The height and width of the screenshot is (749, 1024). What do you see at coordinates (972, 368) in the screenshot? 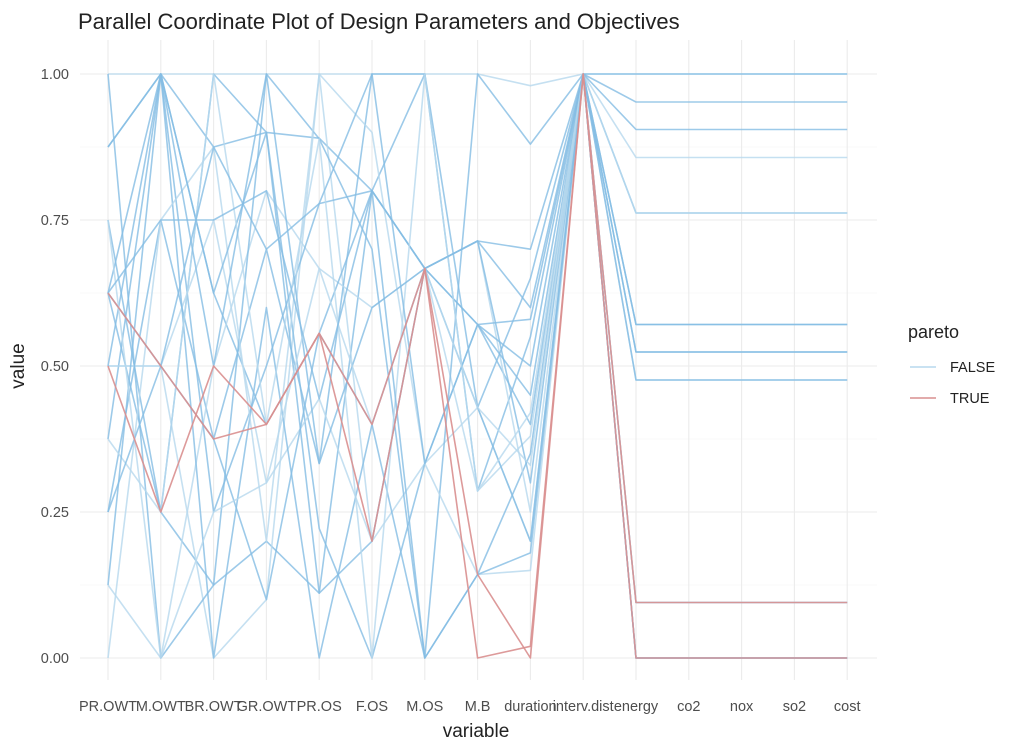
I see `legend-label: FALSE` at bounding box center [972, 368].